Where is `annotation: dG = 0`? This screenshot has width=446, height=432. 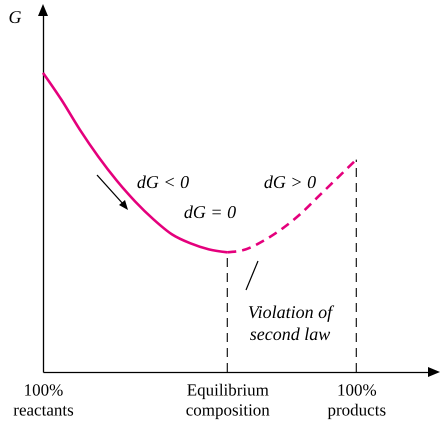
annotation: dG = 0 is located at coordinates (210, 212).